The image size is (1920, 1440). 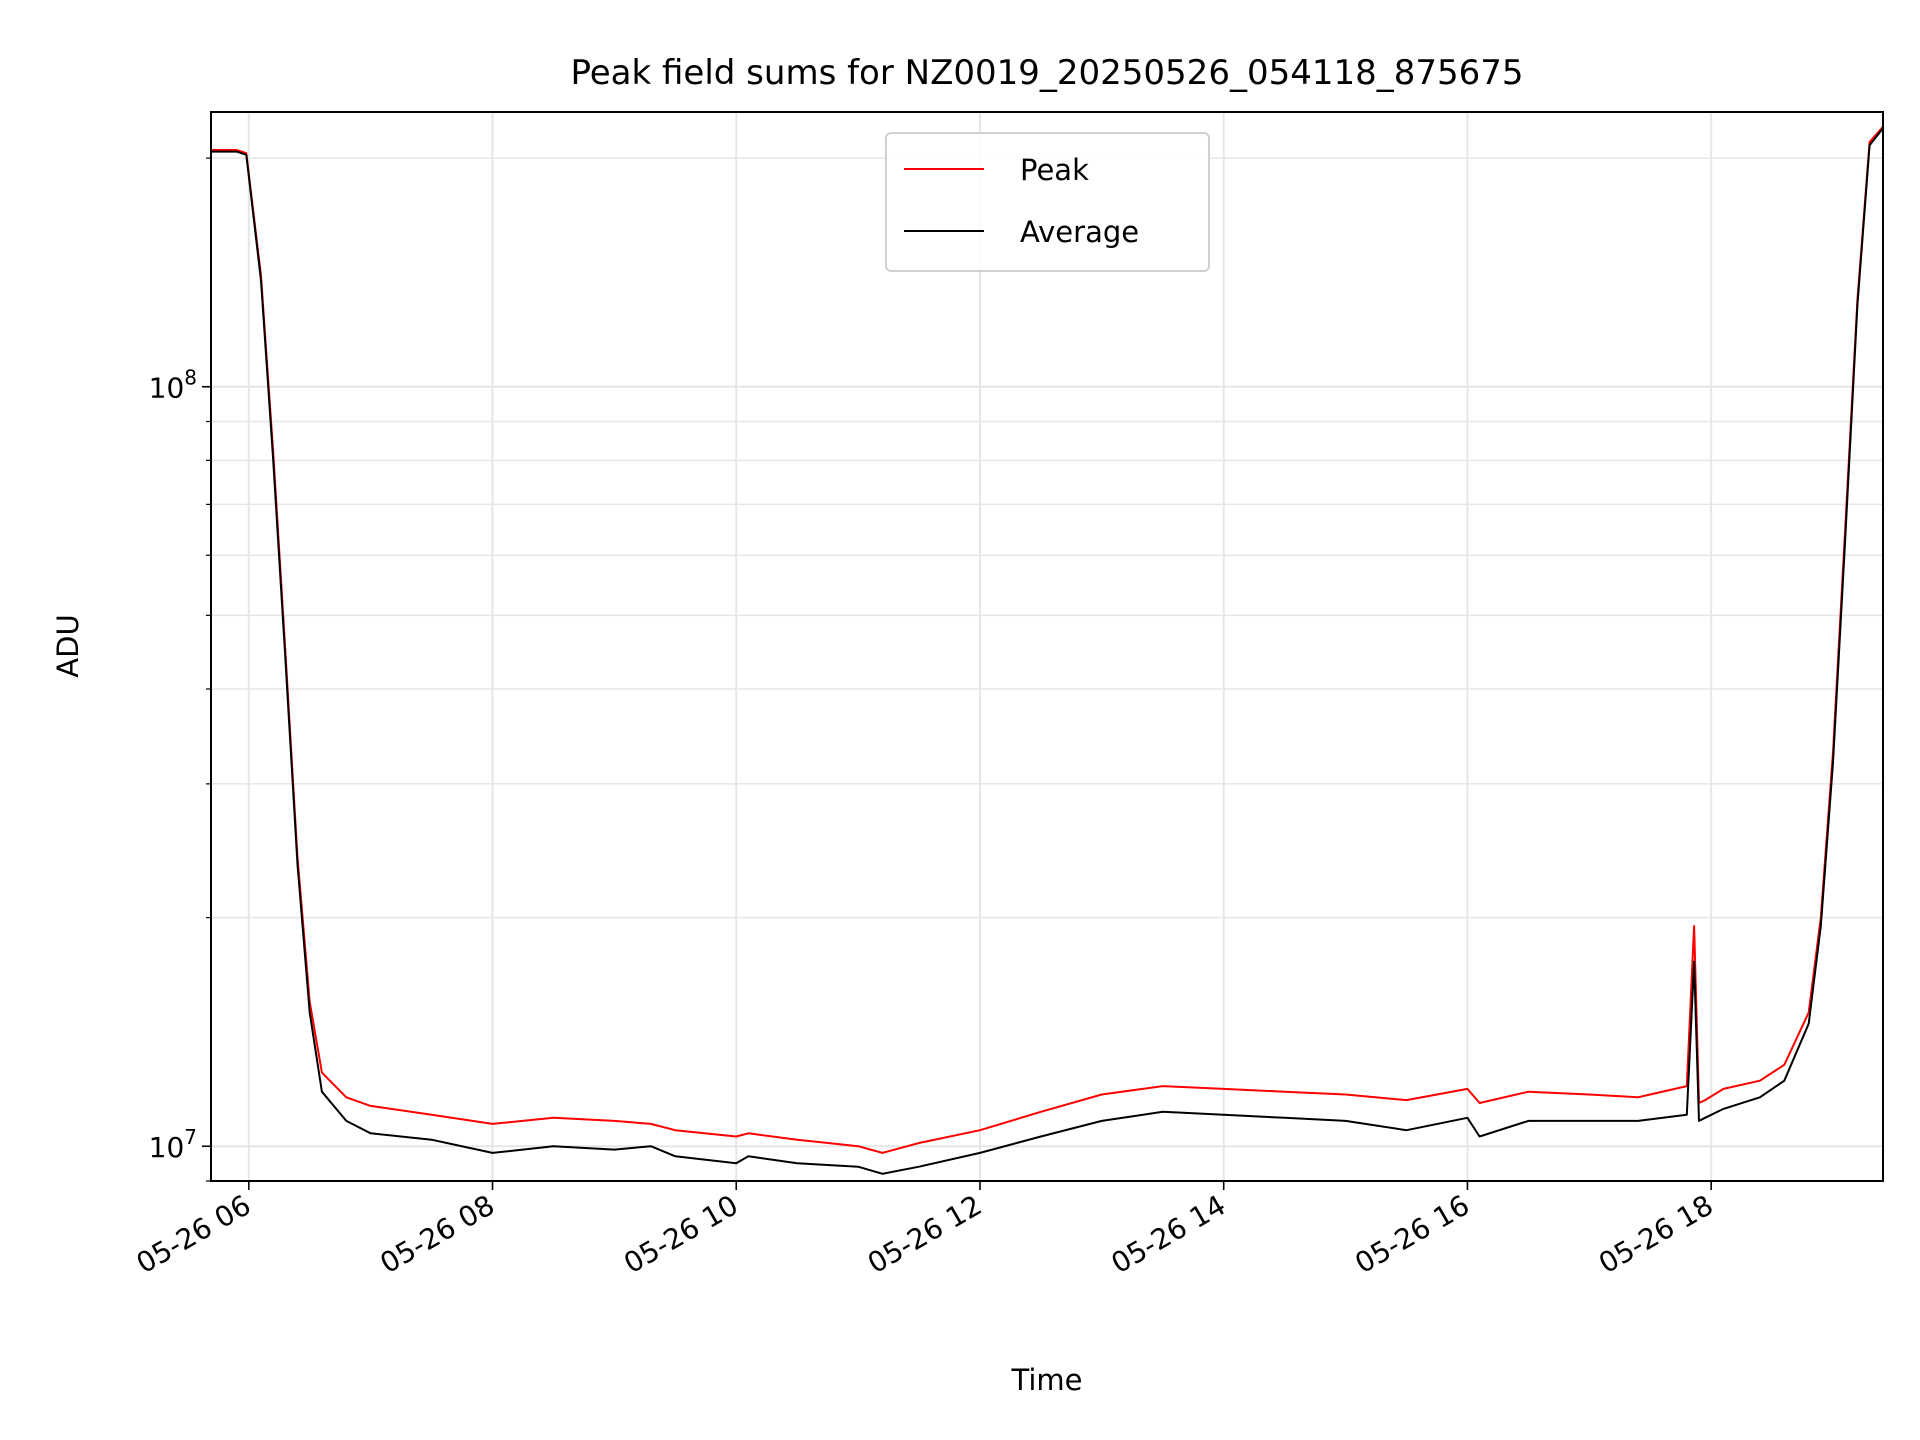 I want to click on y-axis: 10⁷ 10⁸, so click(x=180, y=669).